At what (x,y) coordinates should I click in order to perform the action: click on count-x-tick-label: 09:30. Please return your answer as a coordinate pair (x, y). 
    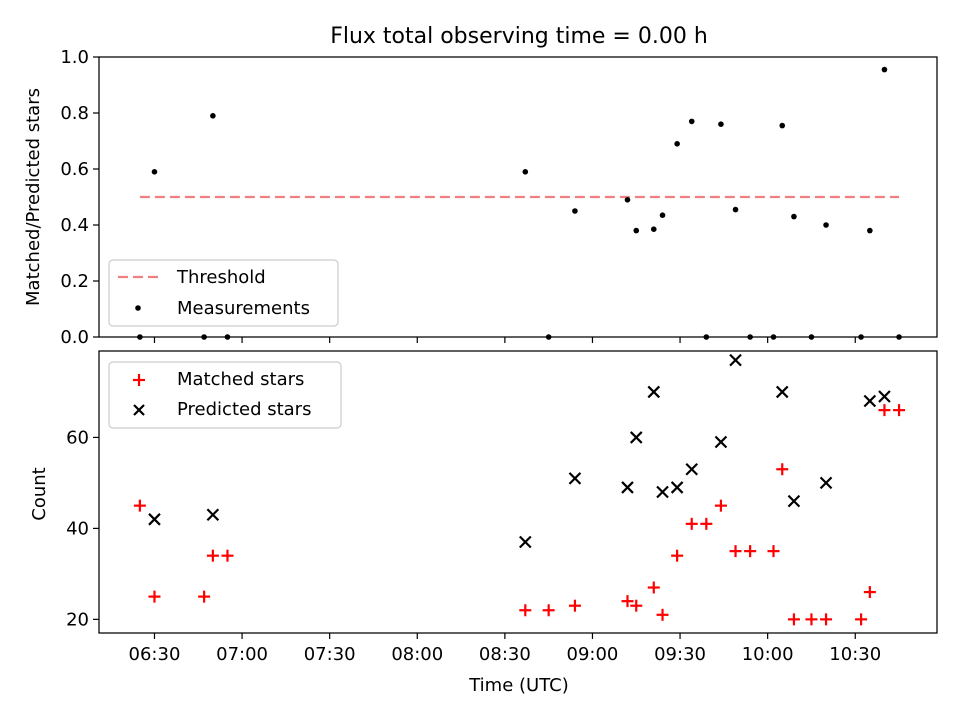
    Looking at the image, I should click on (680, 654).